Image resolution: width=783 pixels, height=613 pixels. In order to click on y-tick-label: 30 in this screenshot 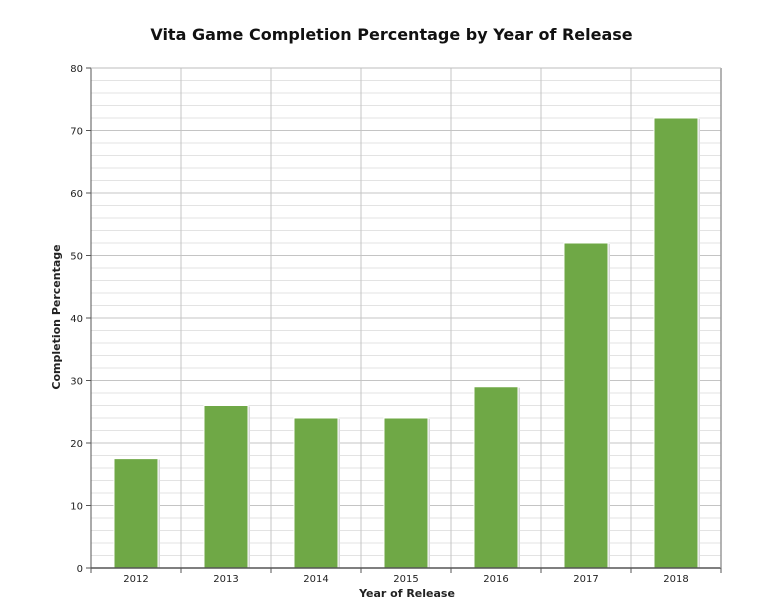, I will do `click(76, 382)`.